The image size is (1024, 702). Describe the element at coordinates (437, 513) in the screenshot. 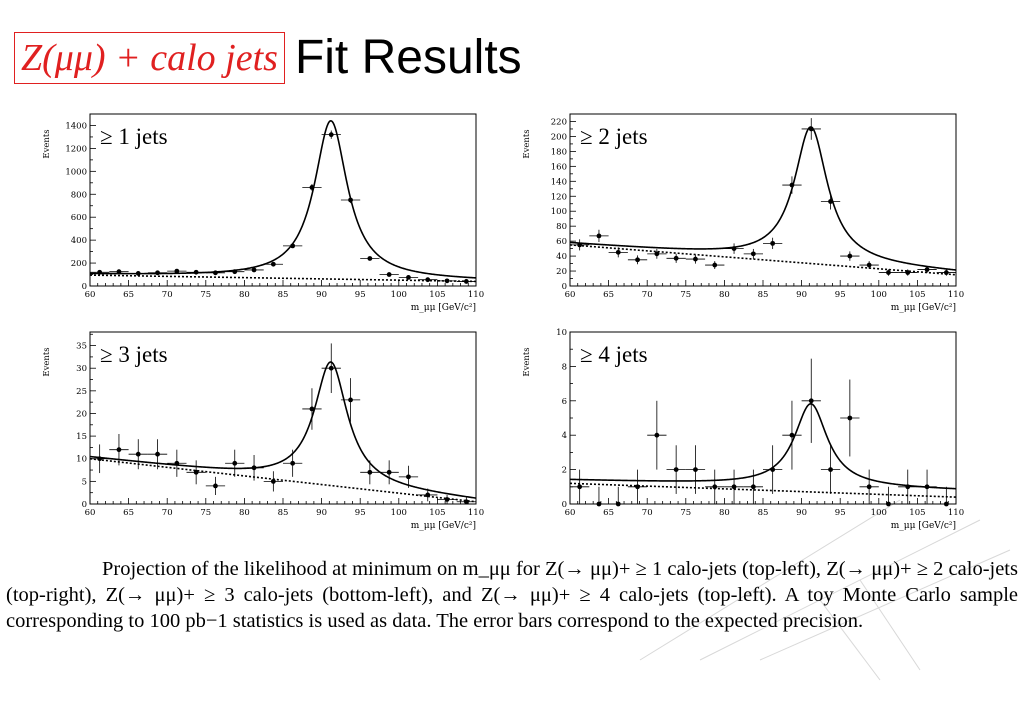

I see `x-tick-label: 105` at that location.